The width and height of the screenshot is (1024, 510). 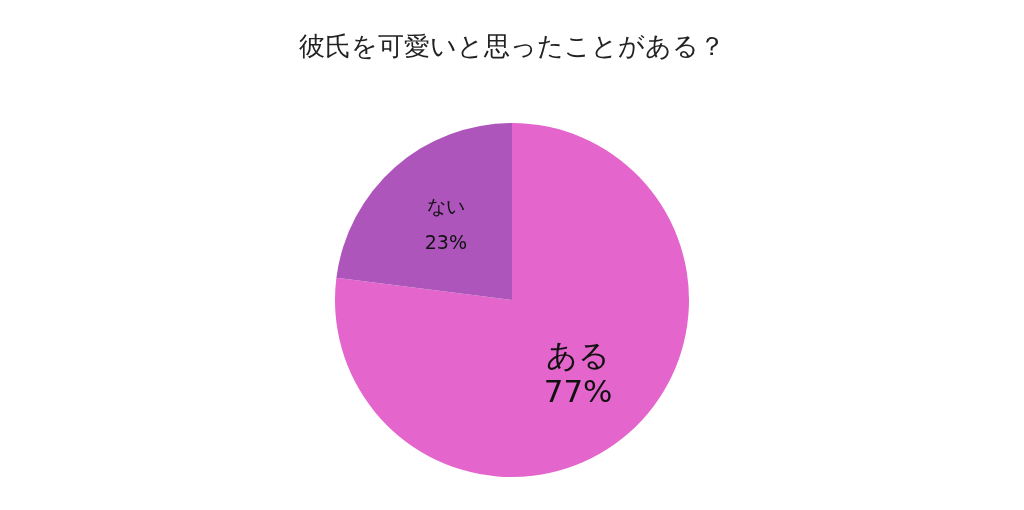 What do you see at coordinates (578, 391) in the screenshot?
I see `data-label: 77%` at bounding box center [578, 391].